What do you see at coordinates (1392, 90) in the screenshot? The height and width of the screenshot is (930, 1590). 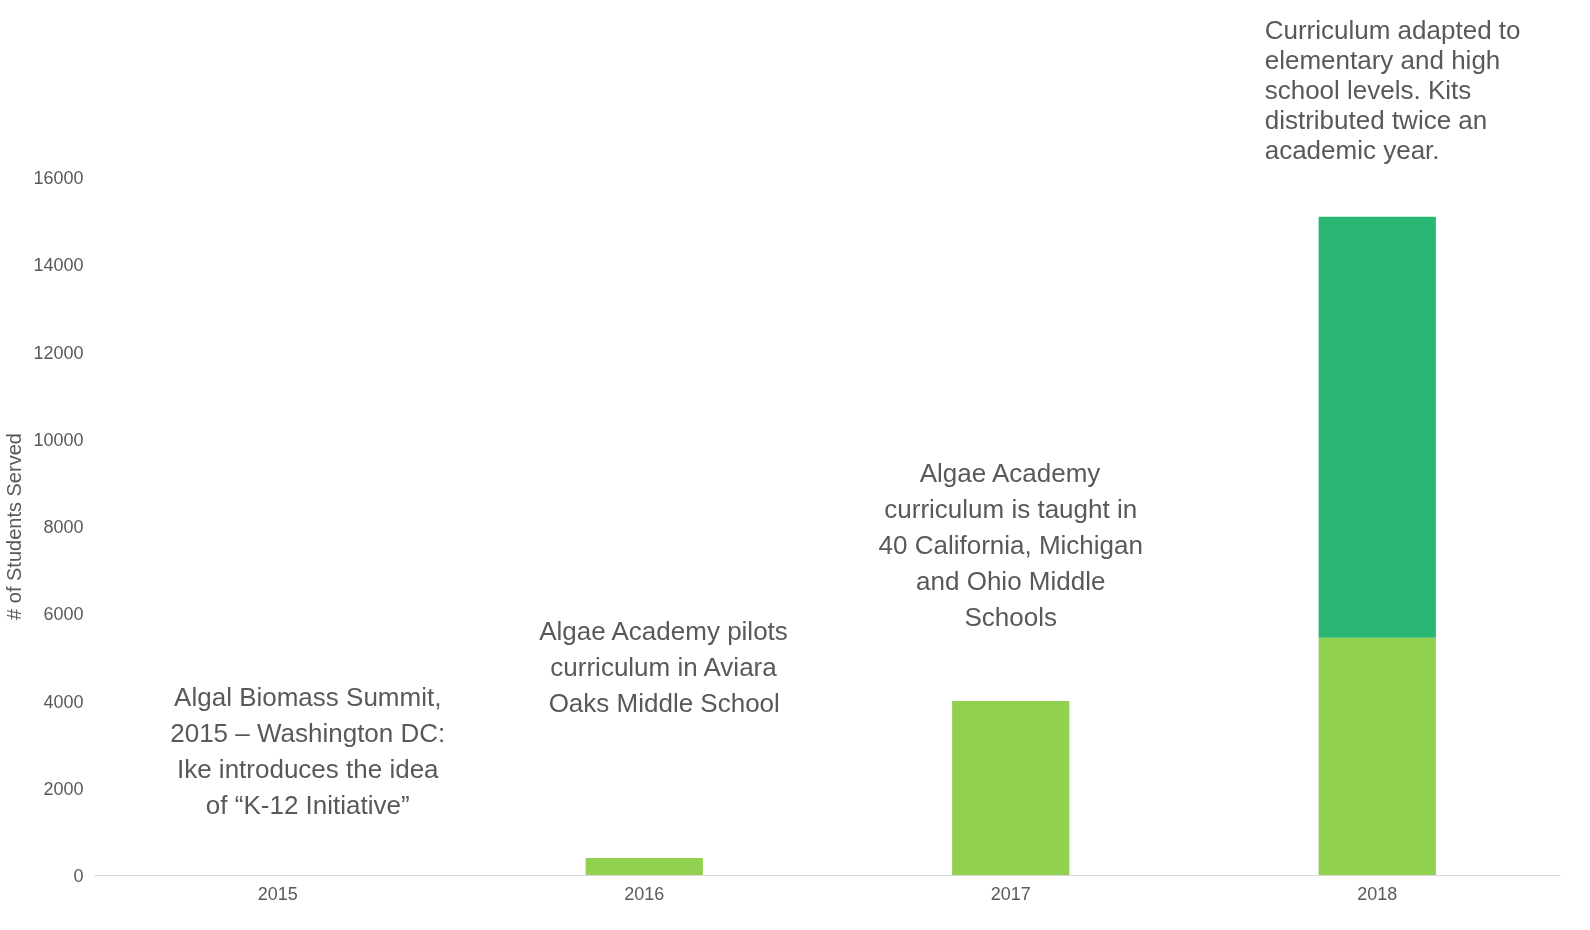 I see `text: Curriculum adapted to elementary and high school levels. Kits distributed twice an academic year.` at bounding box center [1392, 90].